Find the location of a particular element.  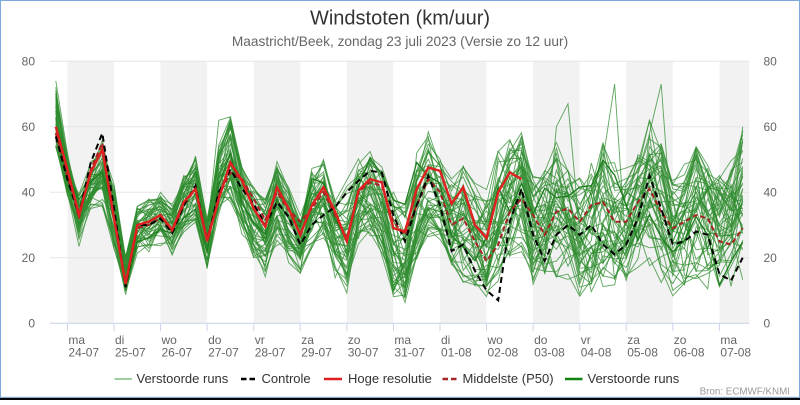

svg-text: 26-07 is located at coordinates (177, 353).